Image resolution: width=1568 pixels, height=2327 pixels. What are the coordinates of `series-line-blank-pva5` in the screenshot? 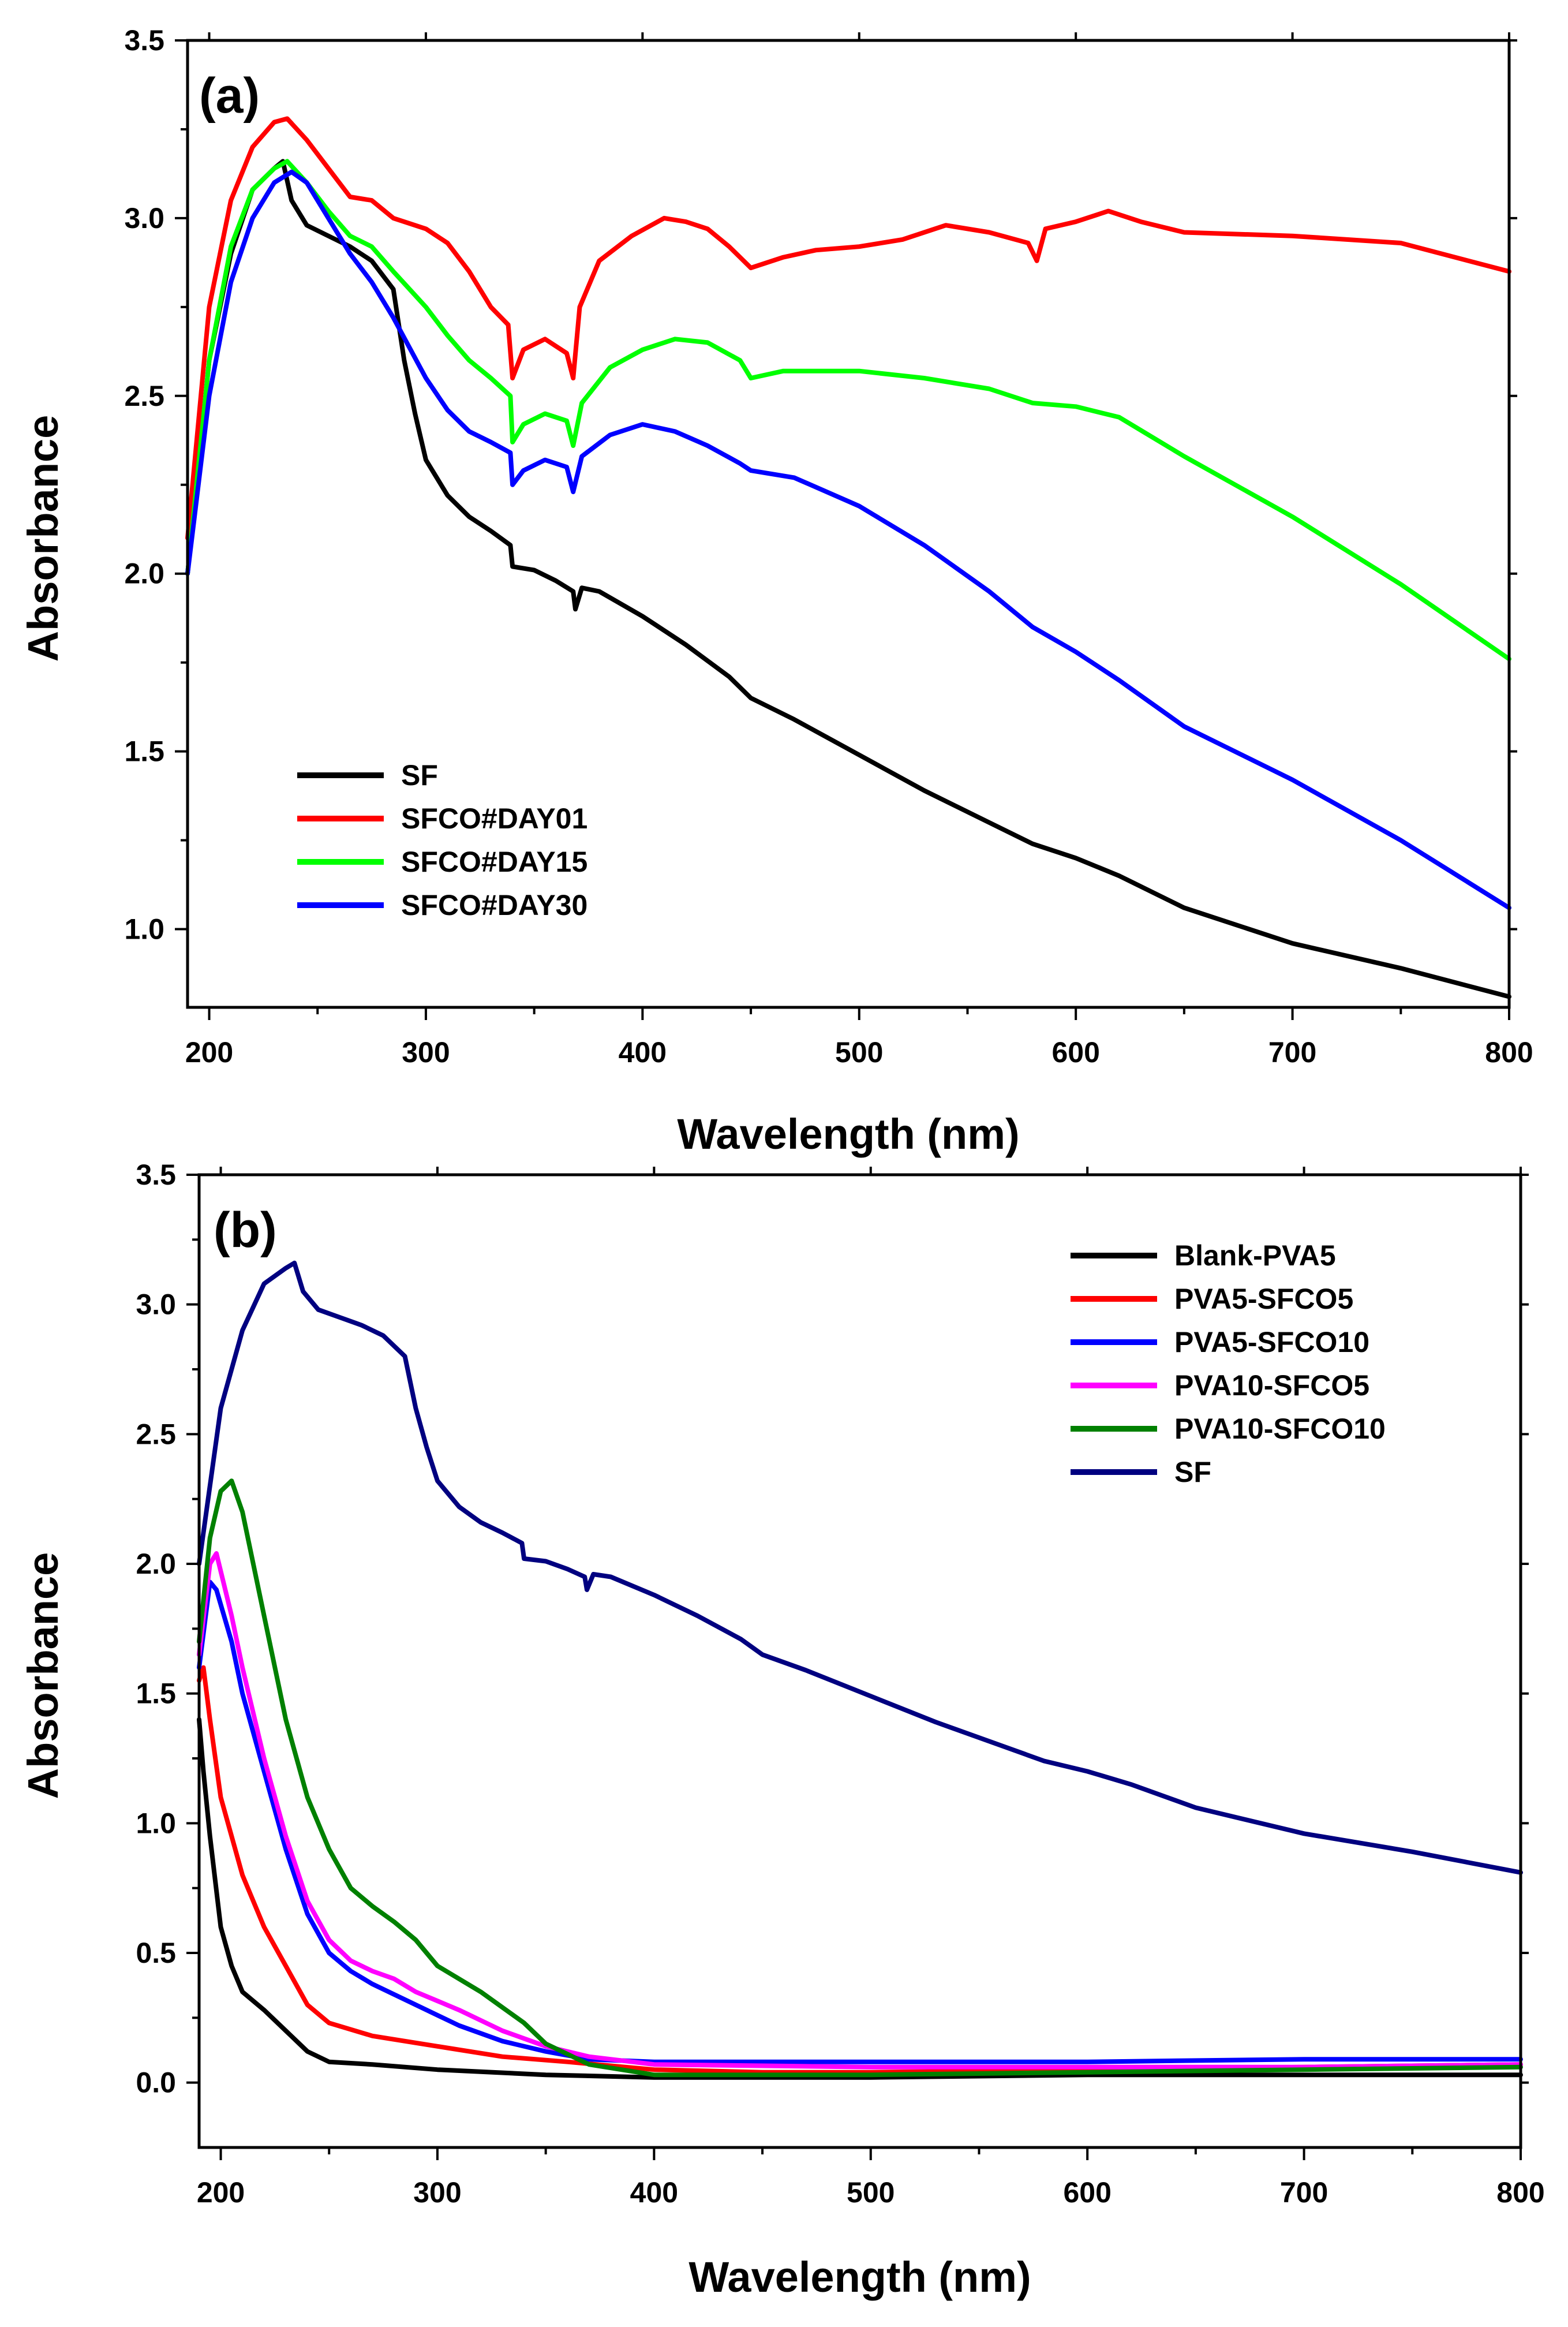 It's located at (860, 1899).